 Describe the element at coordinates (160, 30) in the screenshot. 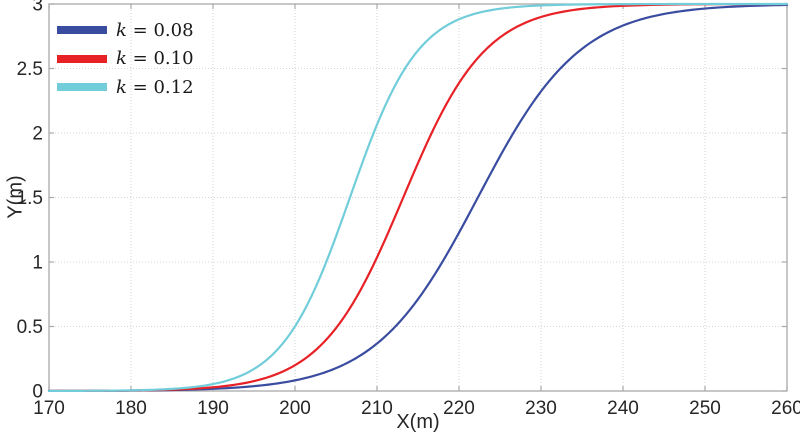

I see `legend-label-value: = 0.08` at that location.